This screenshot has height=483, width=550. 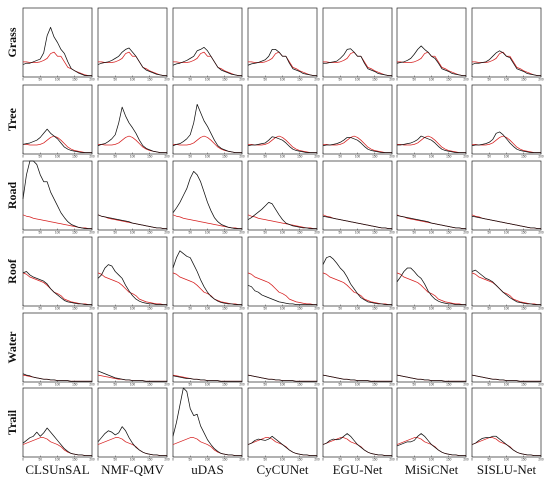 I want to click on panel-roof-misicnet: 0 50 100 150 200, so click(x=432, y=273).